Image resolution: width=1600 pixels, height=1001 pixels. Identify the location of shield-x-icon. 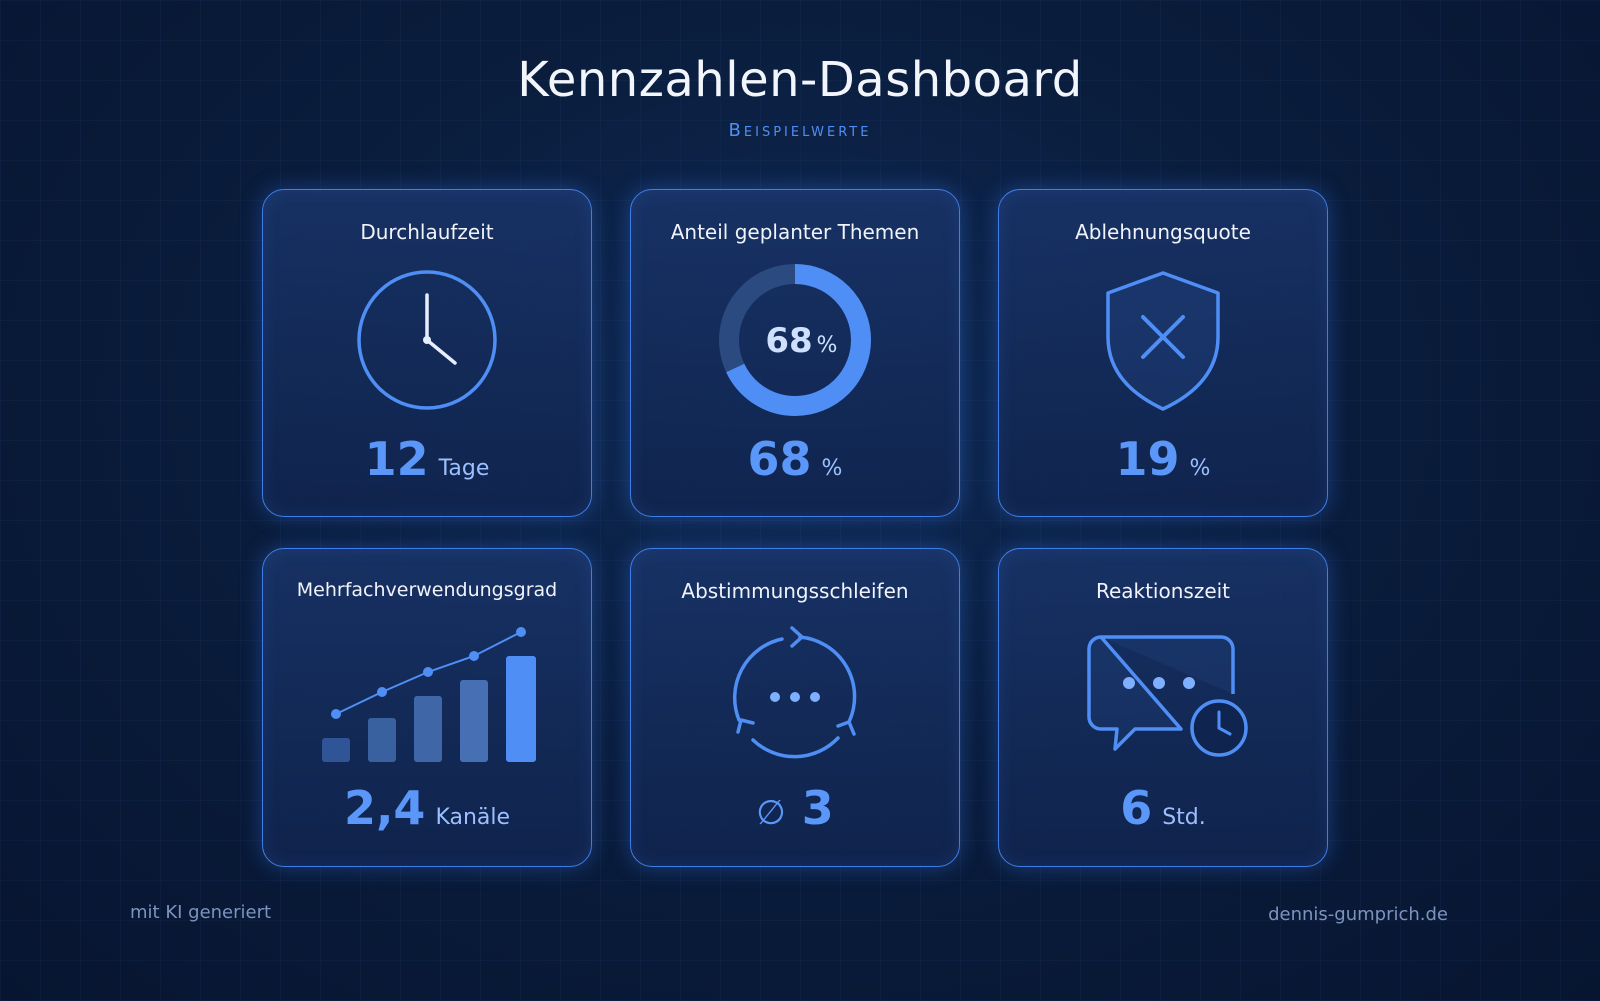
(1163, 341).